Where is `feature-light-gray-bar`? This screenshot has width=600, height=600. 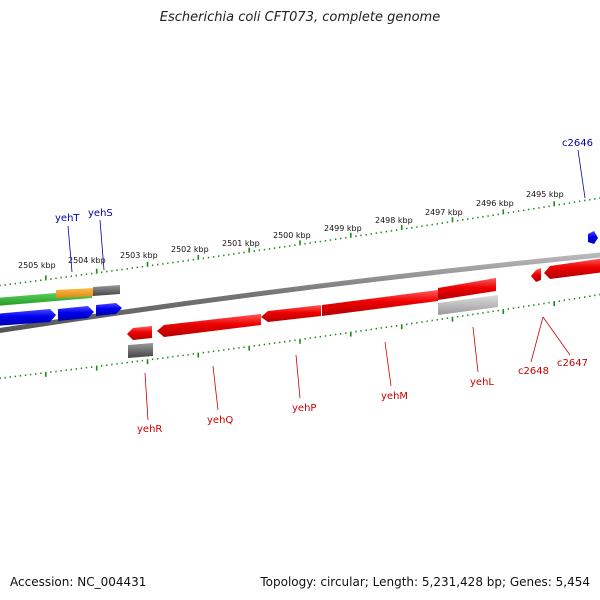
feature-light-gray-bar is located at coordinates (468, 305).